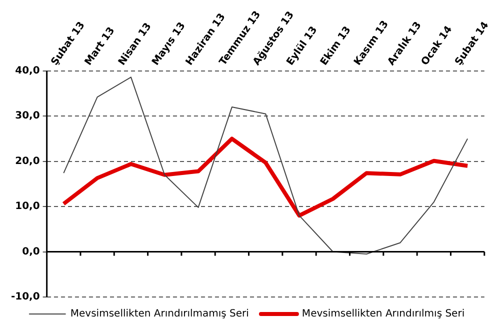 This screenshot has height=333, width=500. I want to click on legend-label: Mevsimsellikten Arındırılmamış Seri, so click(159, 314).